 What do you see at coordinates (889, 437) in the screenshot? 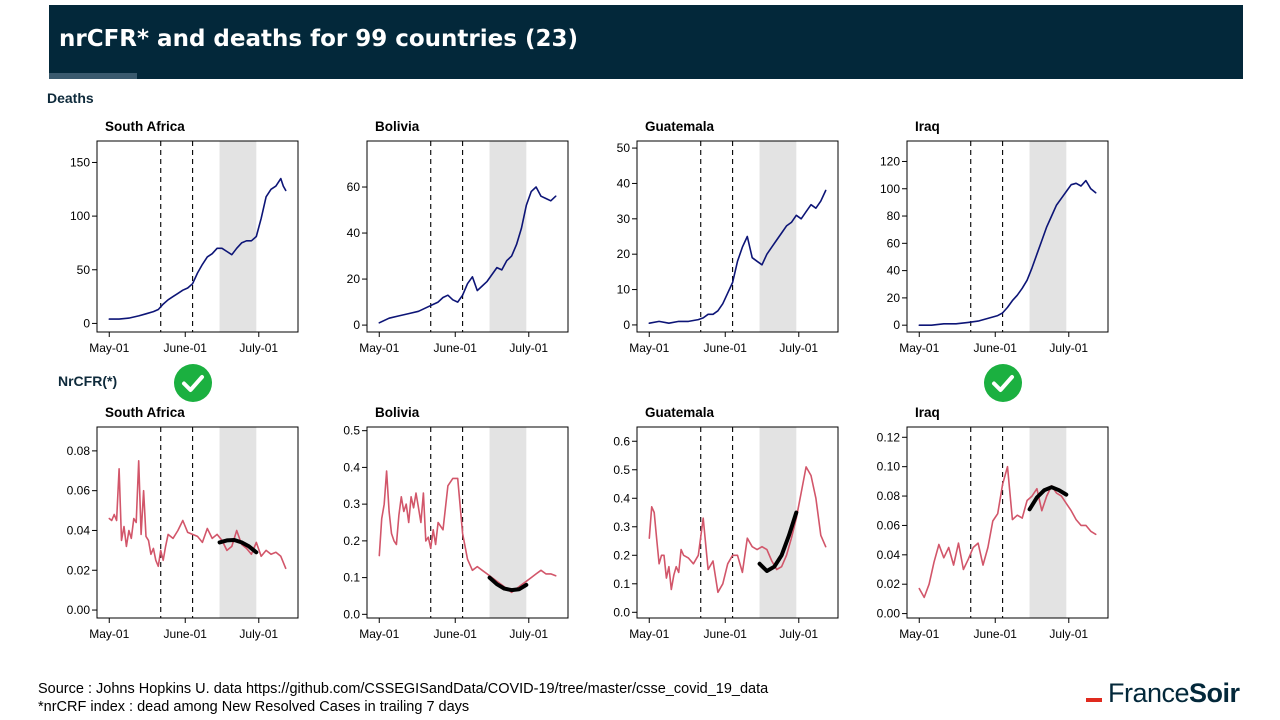
I see `y-tick-label: 0.12` at bounding box center [889, 437].